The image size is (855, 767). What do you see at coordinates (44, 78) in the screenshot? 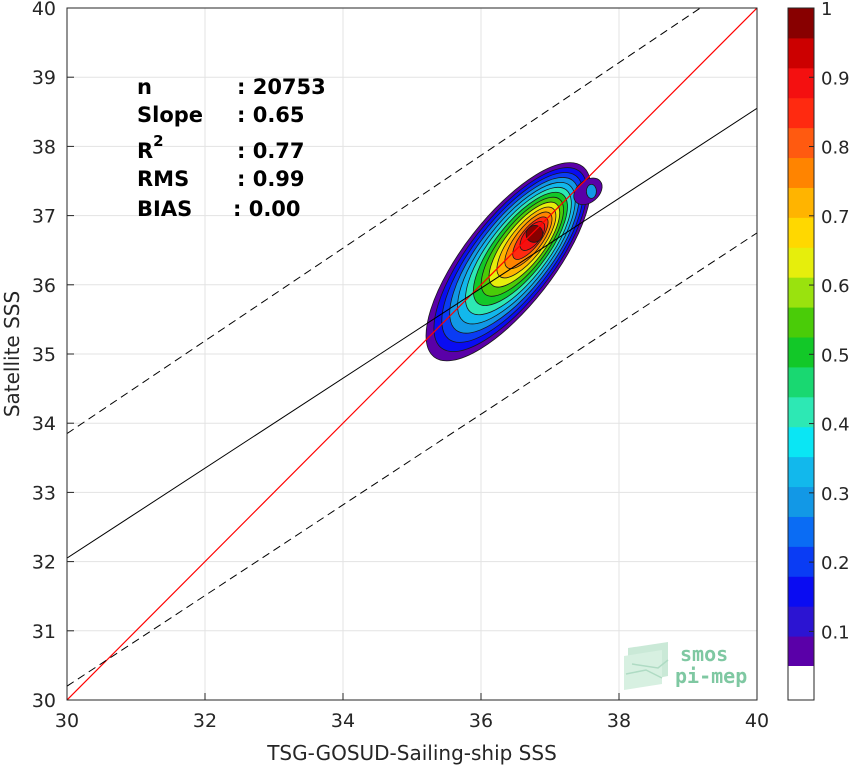
I see `y-tick-label: 39` at bounding box center [44, 78].